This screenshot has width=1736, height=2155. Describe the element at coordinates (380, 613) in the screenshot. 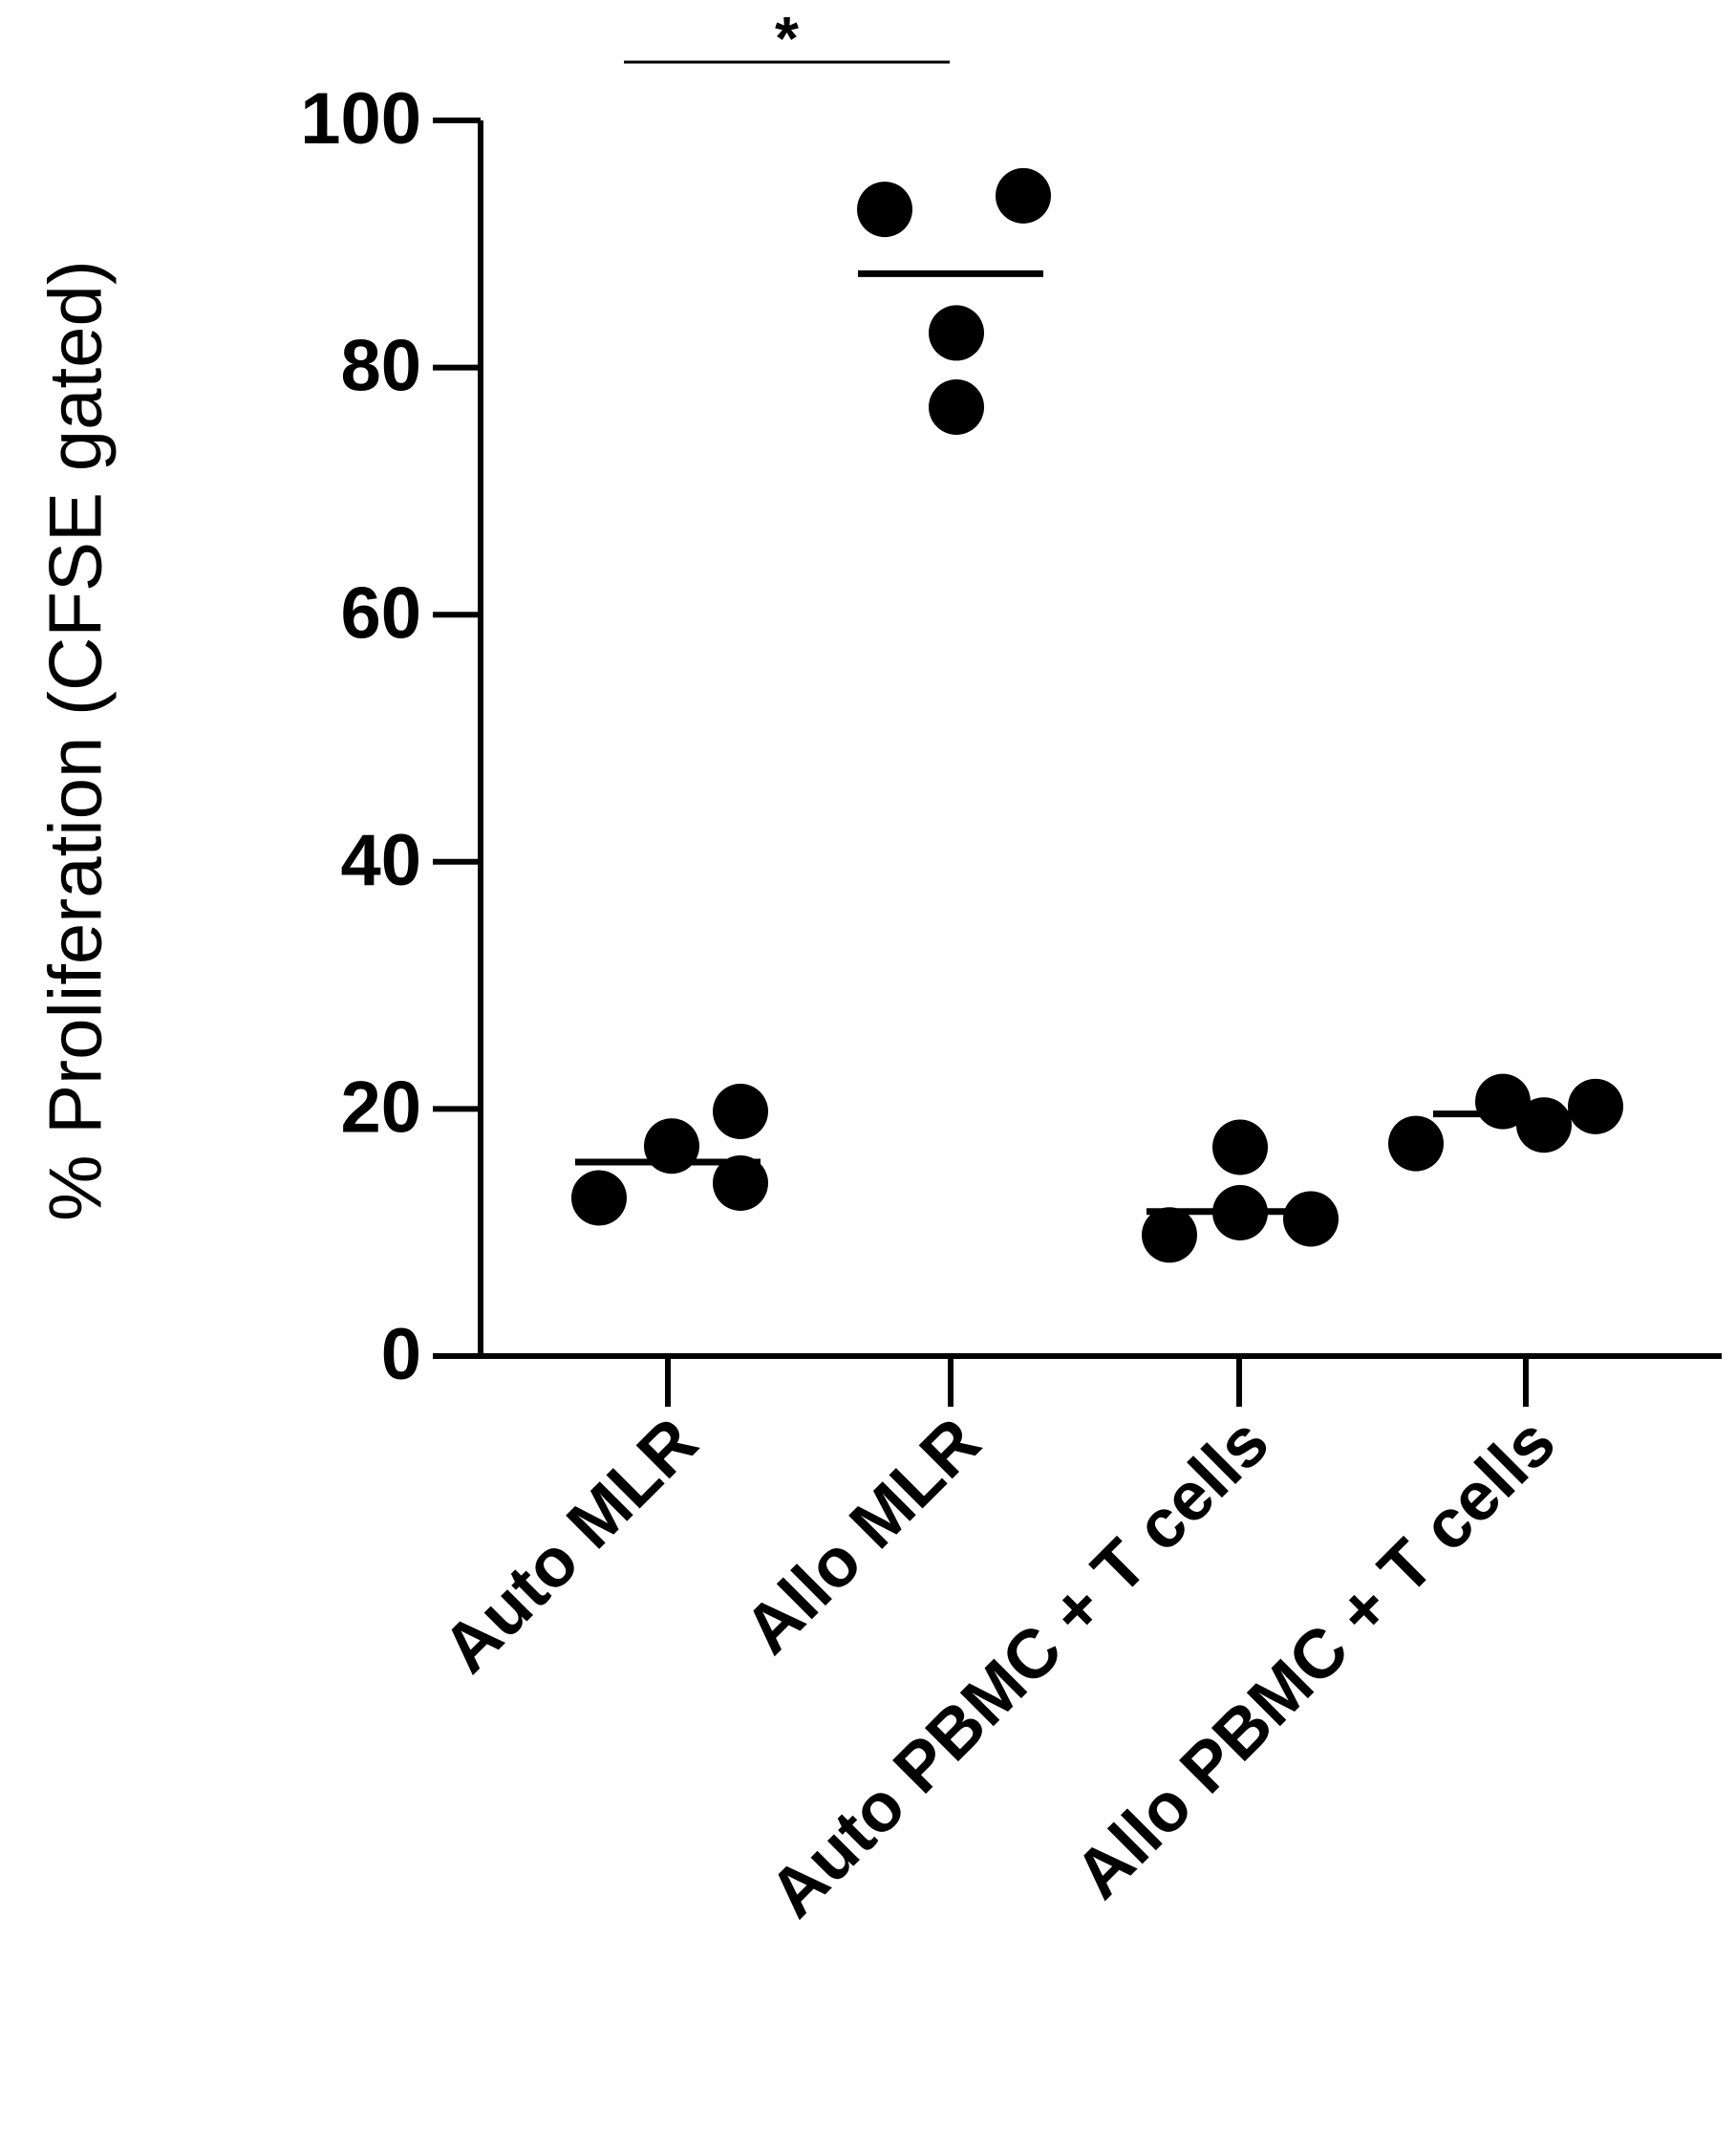

I see `y-tick-label: 60` at that location.